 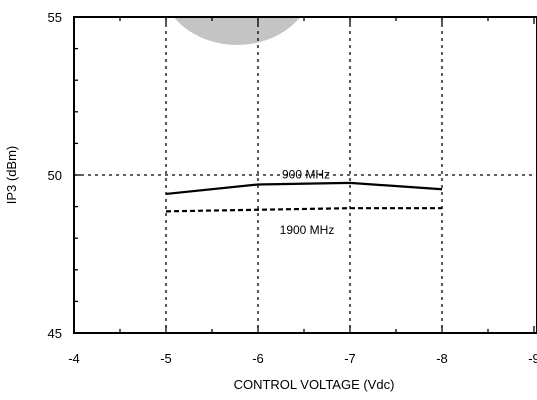 What do you see at coordinates (307, 201) in the screenshot?
I see `series-labels: 900 MHz 1900 MHz` at bounding box center [307, 201].